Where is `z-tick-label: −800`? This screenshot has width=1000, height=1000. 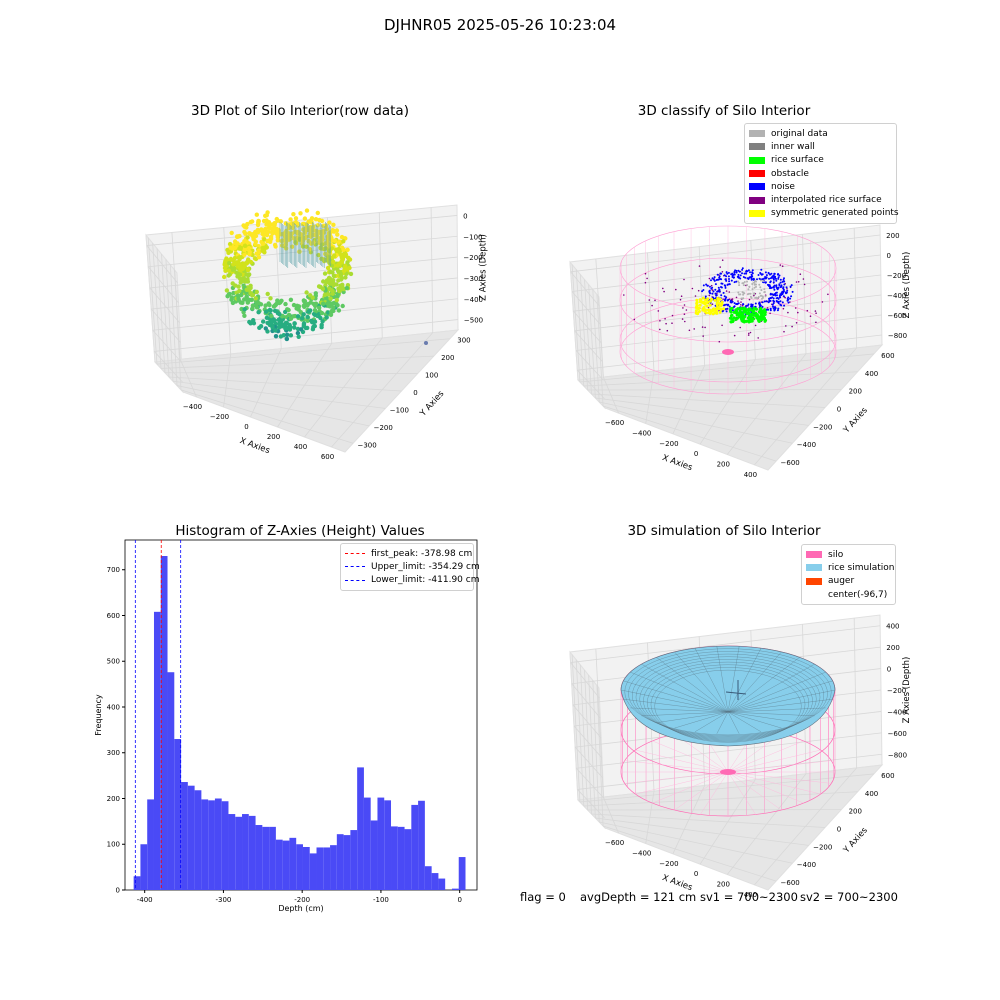
z-tick-label: −800 is located at coordinates (897, 336).